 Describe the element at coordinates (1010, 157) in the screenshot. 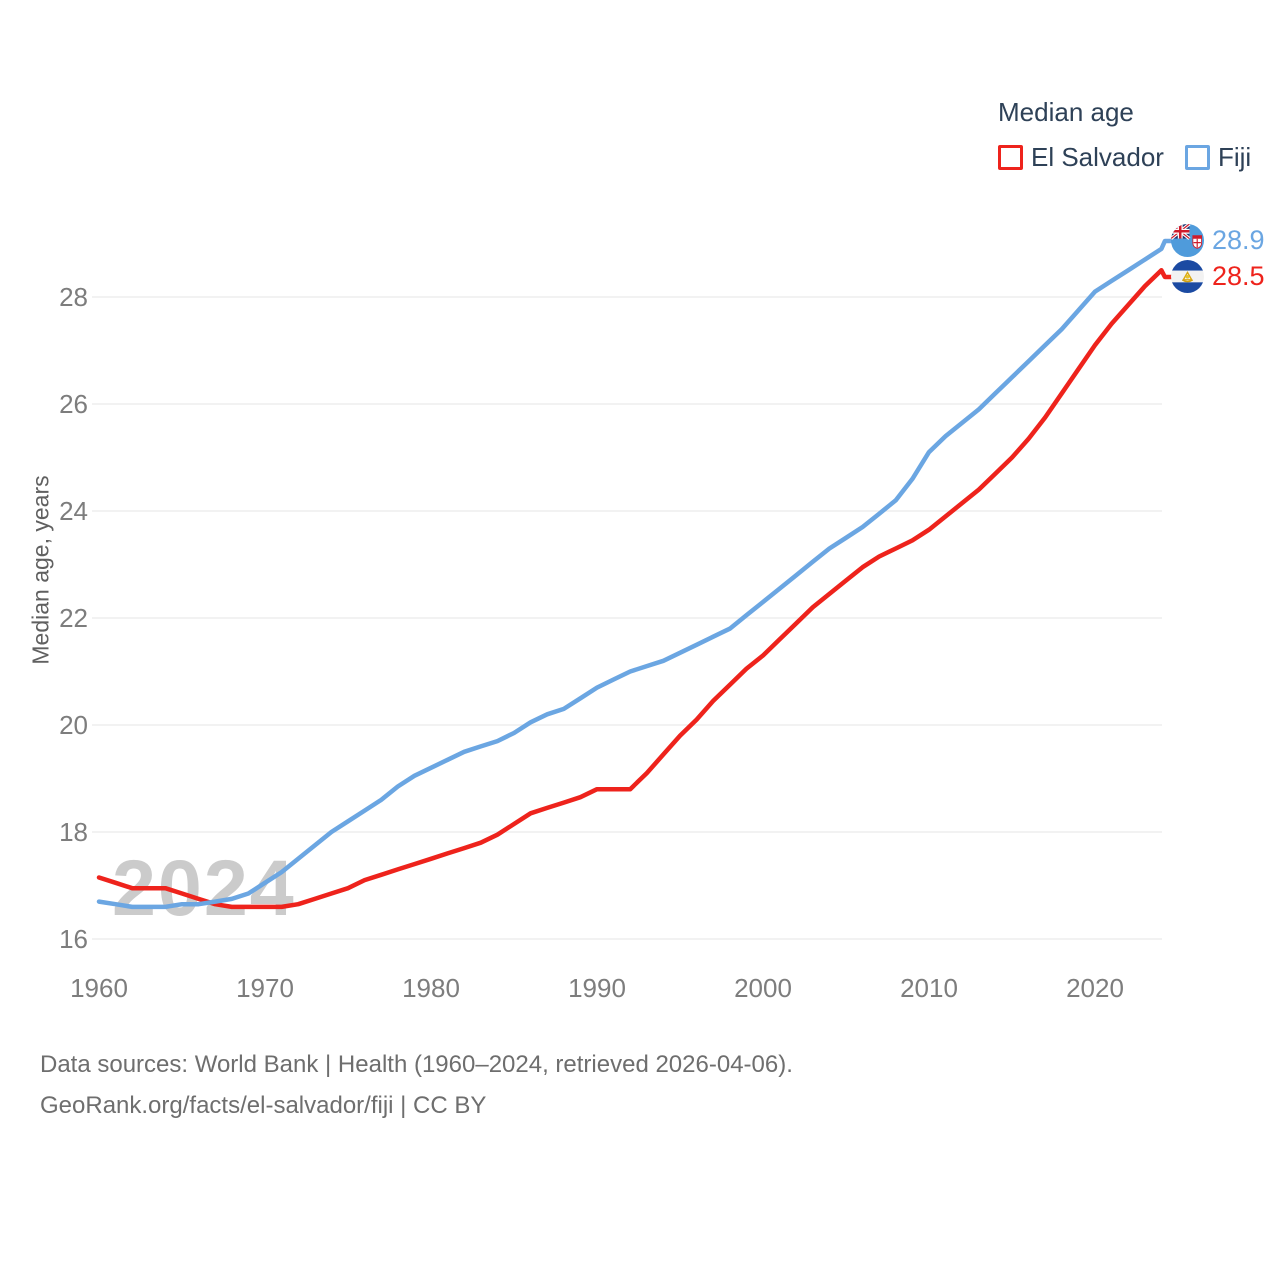

I see `el-salvador-swatch-icon` at that location.